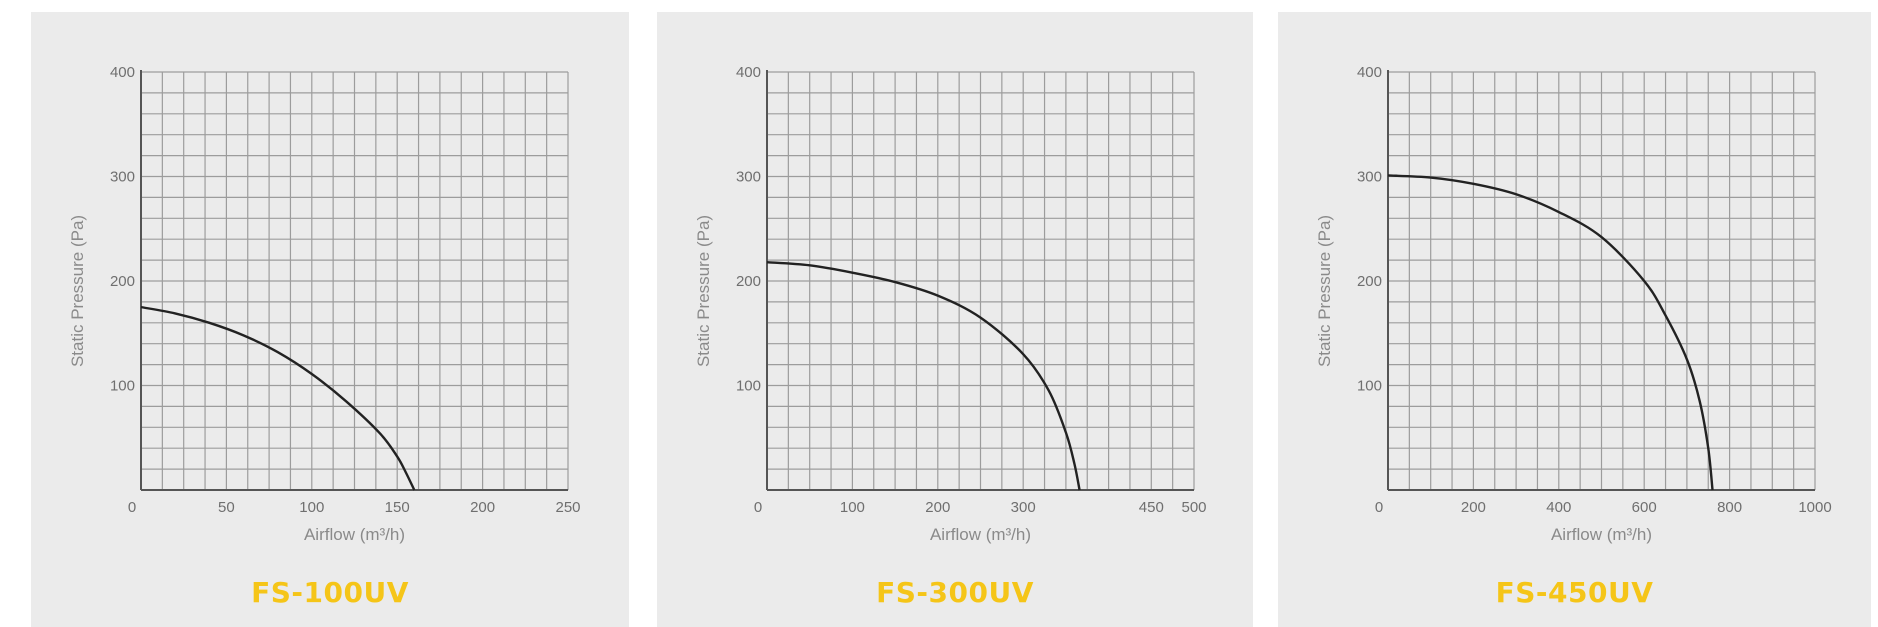 This screenshot has width=1878, height=627. Describe the element at coordinates (1369, 177) in the screenshot. I see `chart3-y-tick-label: 300` at that location.